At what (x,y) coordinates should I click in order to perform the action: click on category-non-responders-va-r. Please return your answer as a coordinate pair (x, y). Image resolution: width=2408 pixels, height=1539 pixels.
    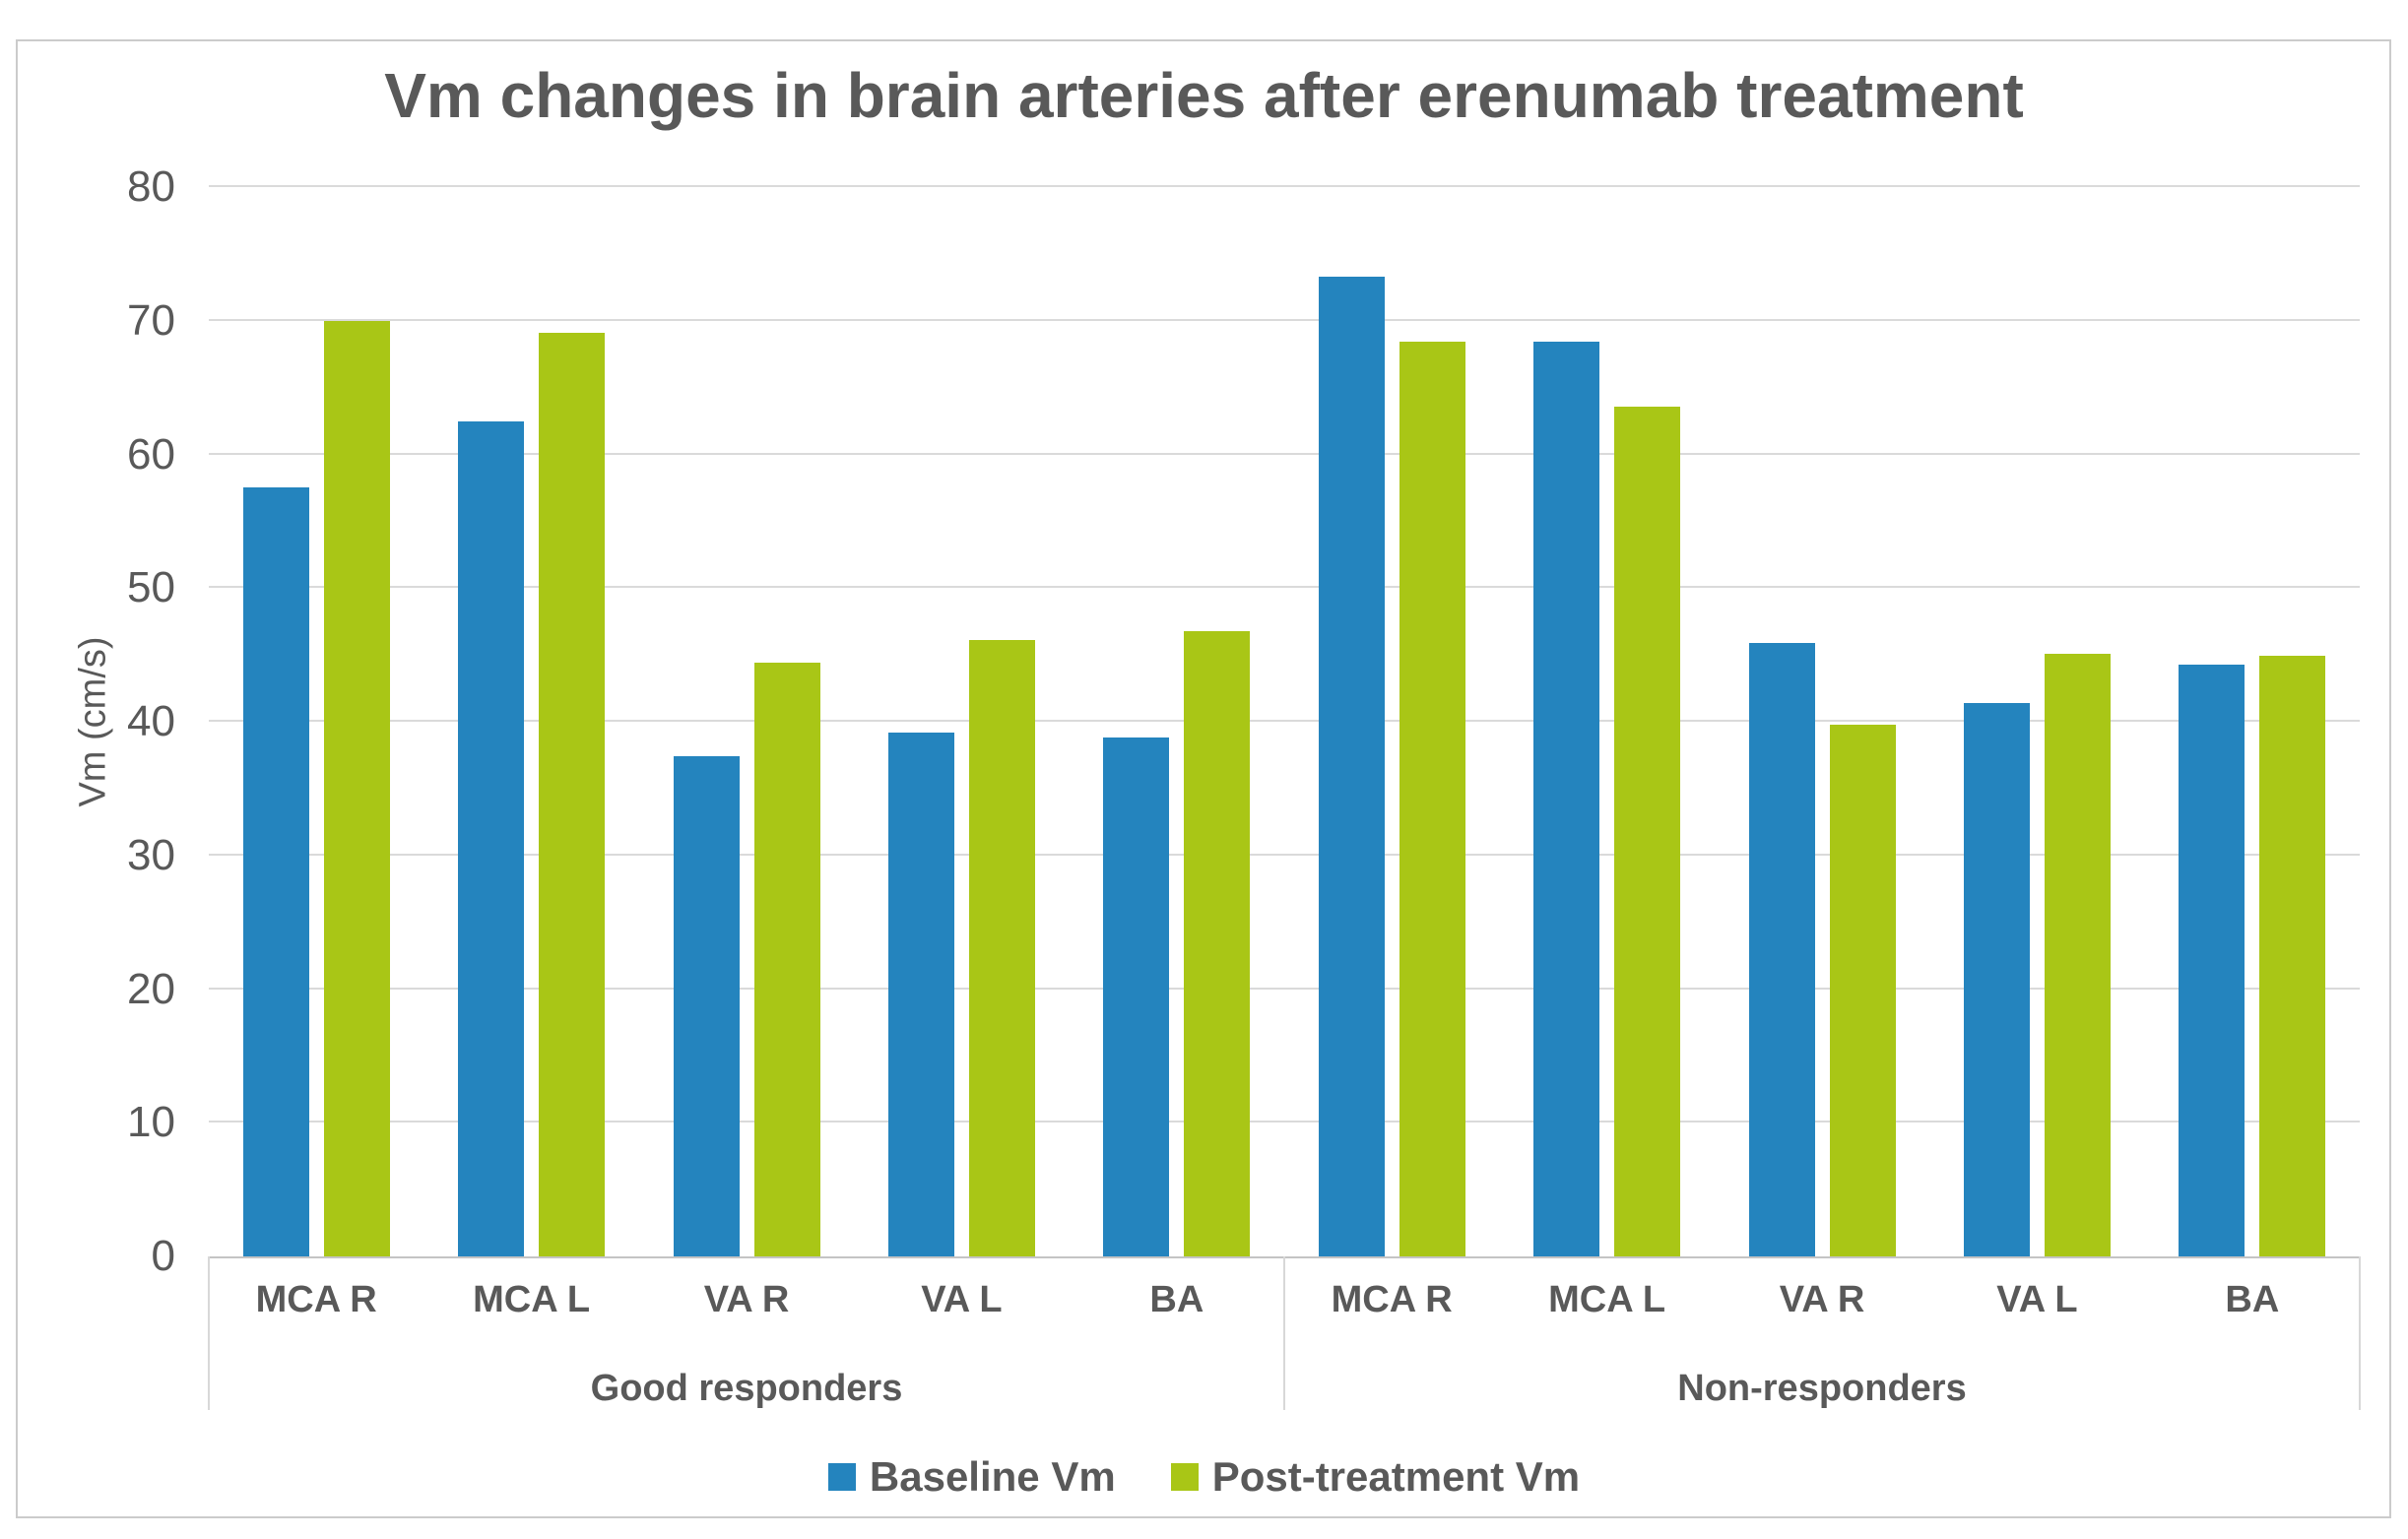
    Looking at the image, I should click on (1822, 721).